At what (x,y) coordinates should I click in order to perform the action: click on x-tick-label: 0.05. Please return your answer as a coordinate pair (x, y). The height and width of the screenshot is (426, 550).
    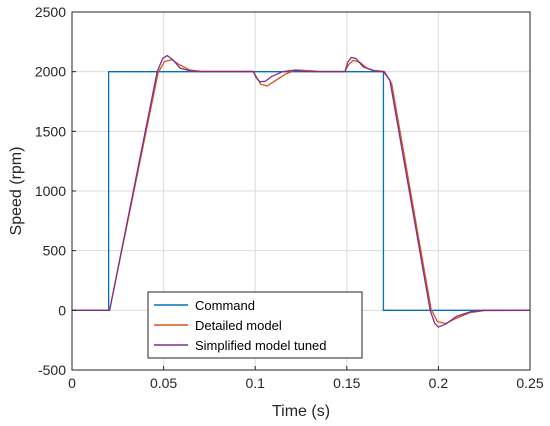
    Looking at the image, I should click on (163, 383).